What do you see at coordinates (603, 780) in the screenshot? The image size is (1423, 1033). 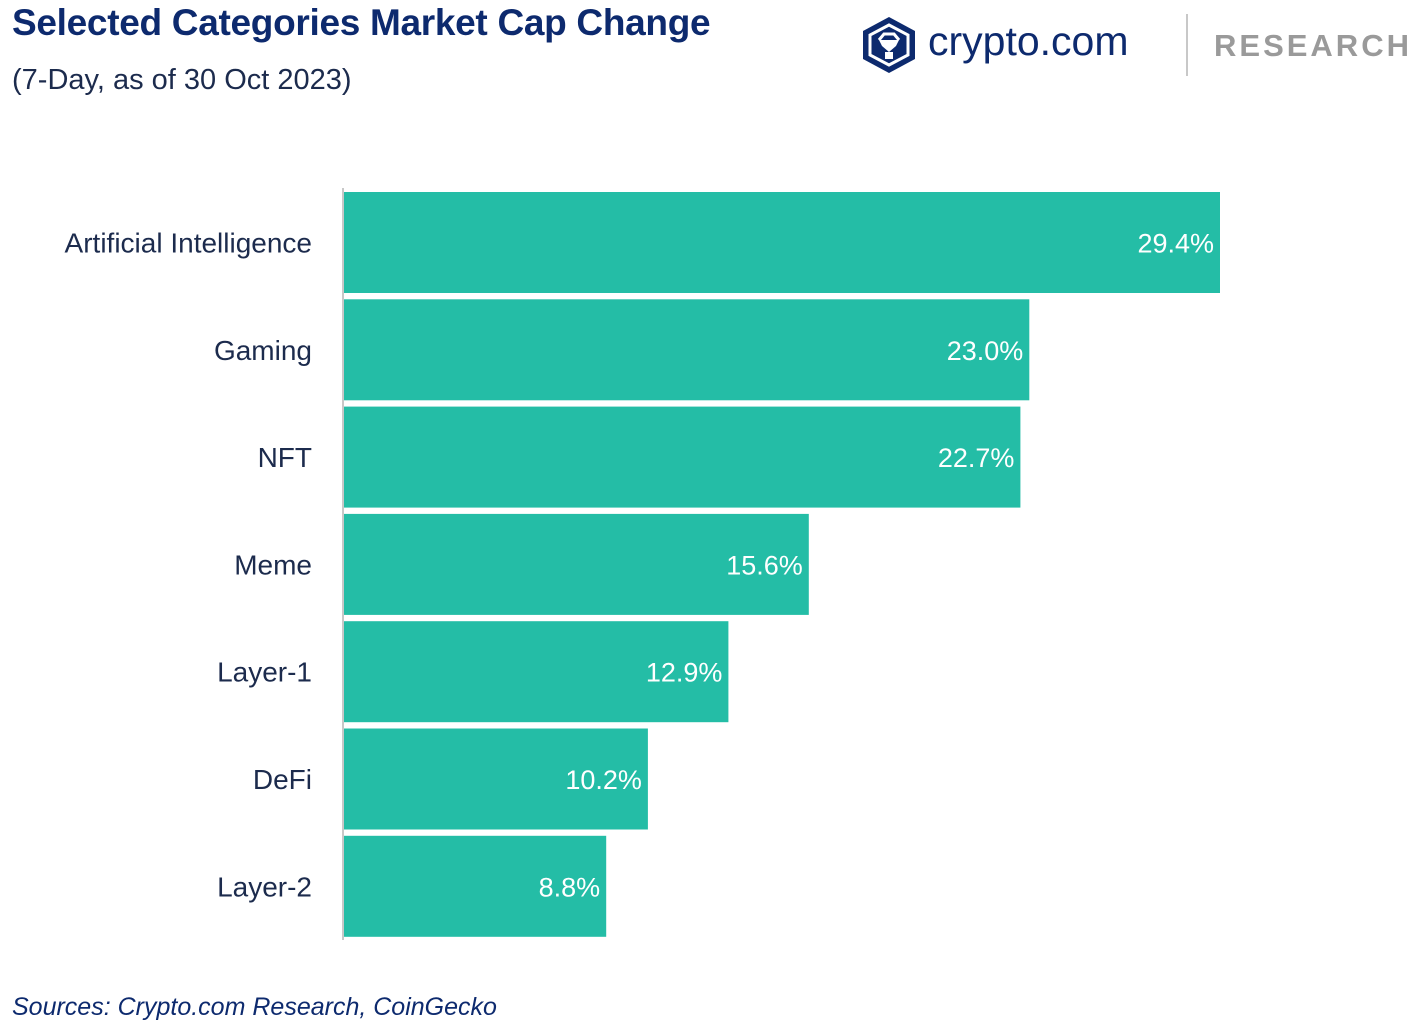 I see `value-label: 10.2%` at bounding box center [603, 780].